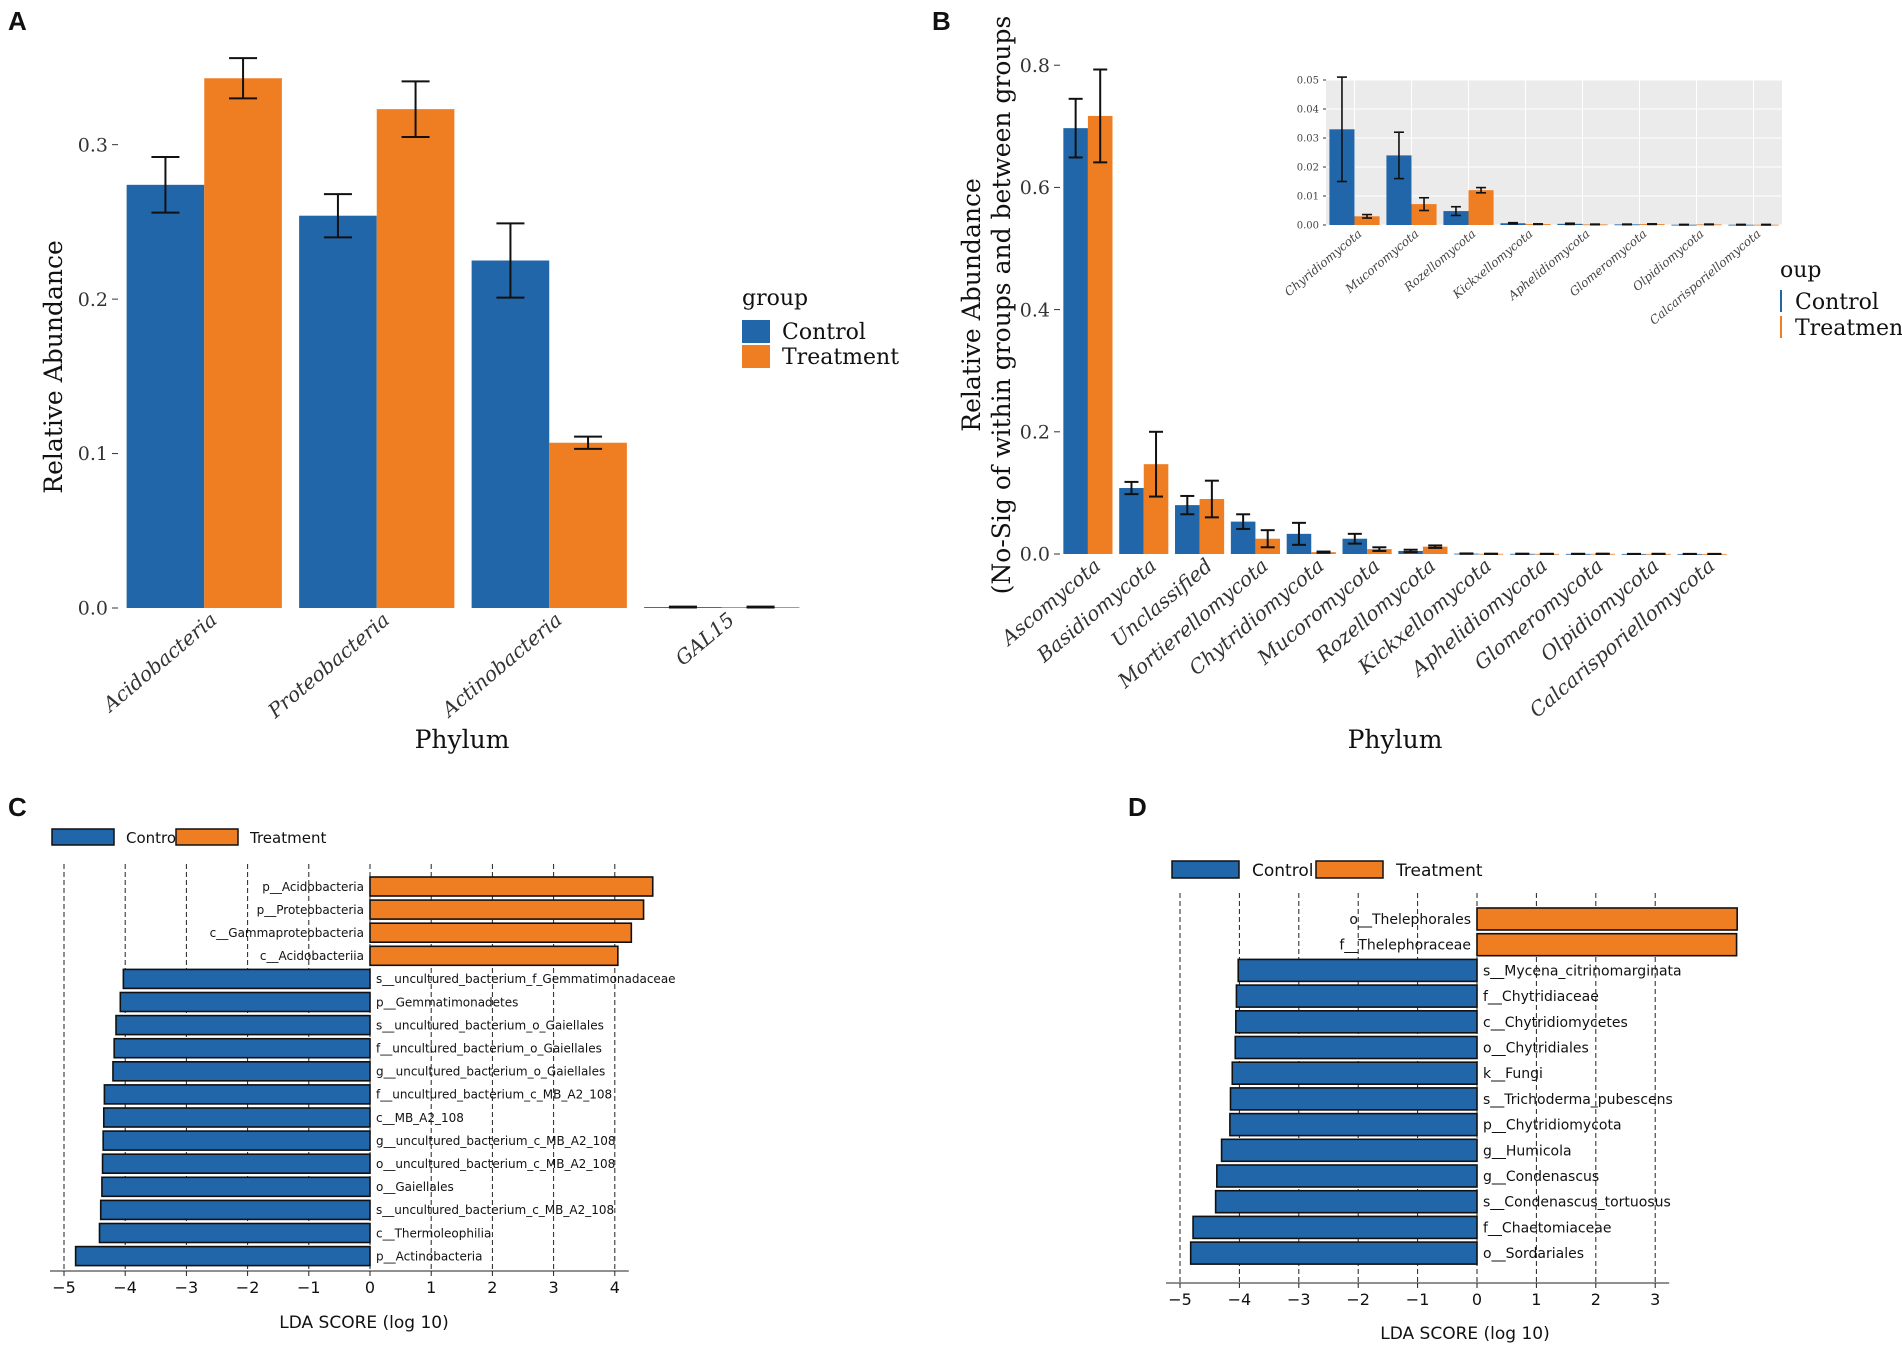 This screenshot has height=1346, width=1902. I want to click on panel-a-bar-treatment-proteobacteria, so click(415, 359).